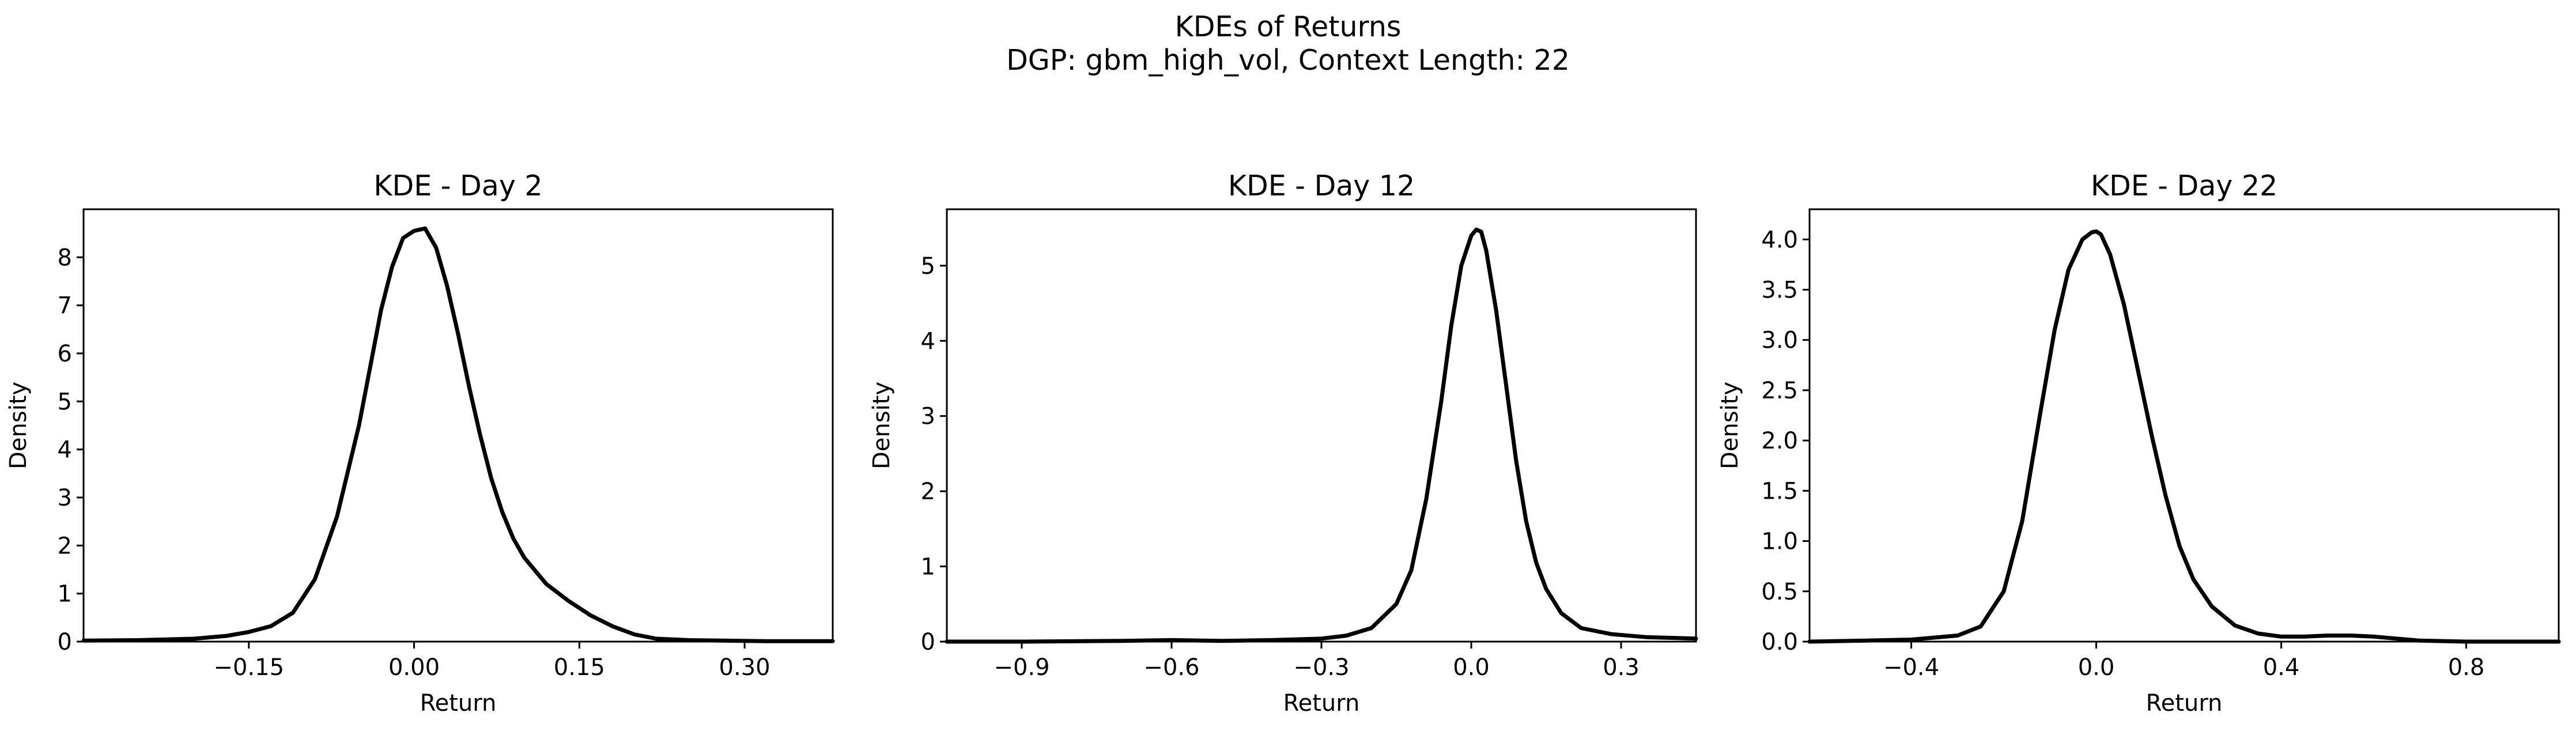  I want to click on panel-title: KDE - Day 2, so click(457, 185).